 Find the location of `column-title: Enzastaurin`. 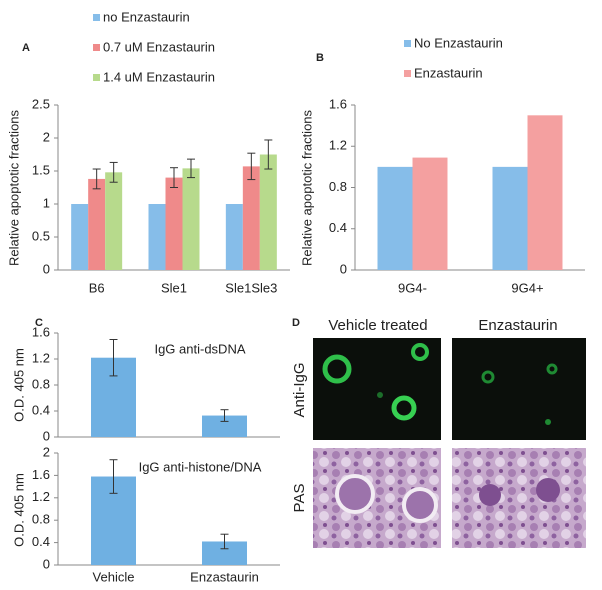

column-title: Enzastaurin is located at coordinates (517, 325).